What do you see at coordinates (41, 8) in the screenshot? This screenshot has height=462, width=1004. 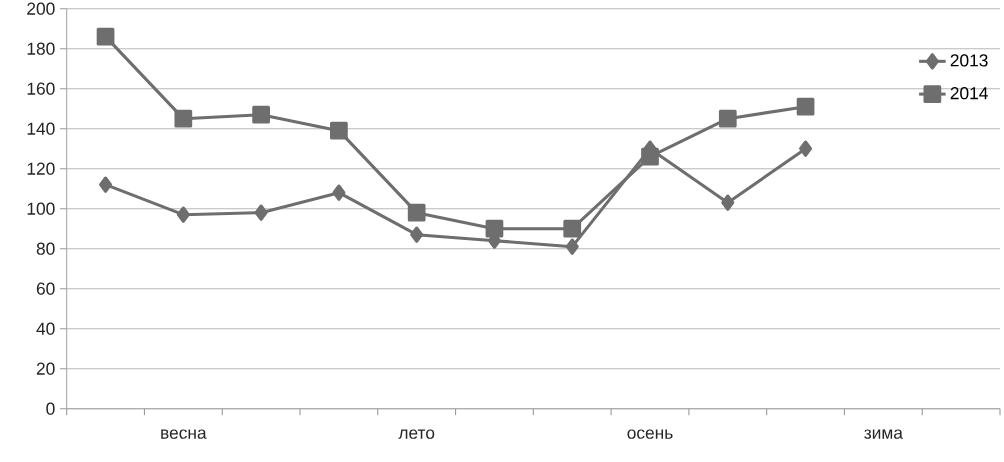 I see `y-tick-label: 200` at bounding box center [41, 8].